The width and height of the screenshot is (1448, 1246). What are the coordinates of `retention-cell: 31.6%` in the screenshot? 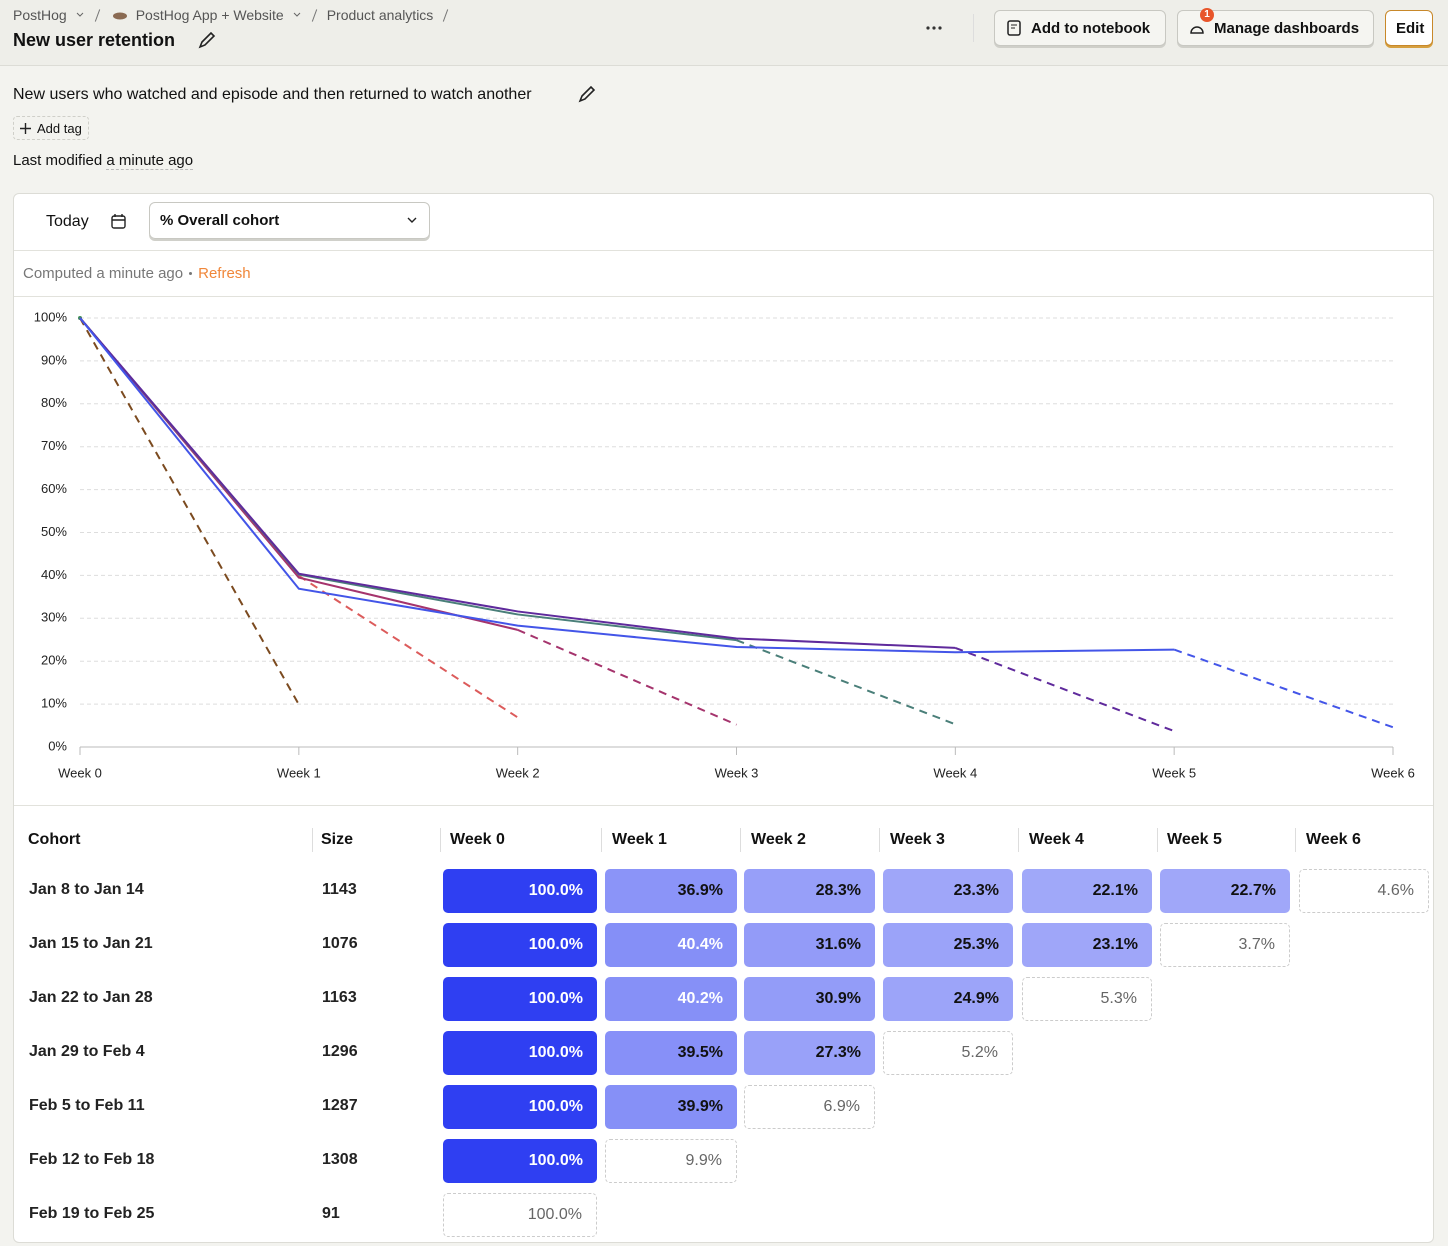 It's located at (809, 945).